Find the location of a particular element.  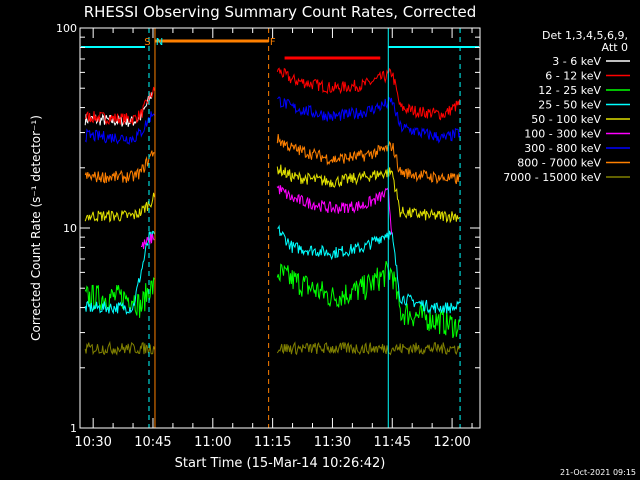

legend-entry-label: 7000 - 15000 keV is located at coordinates (552, 177).